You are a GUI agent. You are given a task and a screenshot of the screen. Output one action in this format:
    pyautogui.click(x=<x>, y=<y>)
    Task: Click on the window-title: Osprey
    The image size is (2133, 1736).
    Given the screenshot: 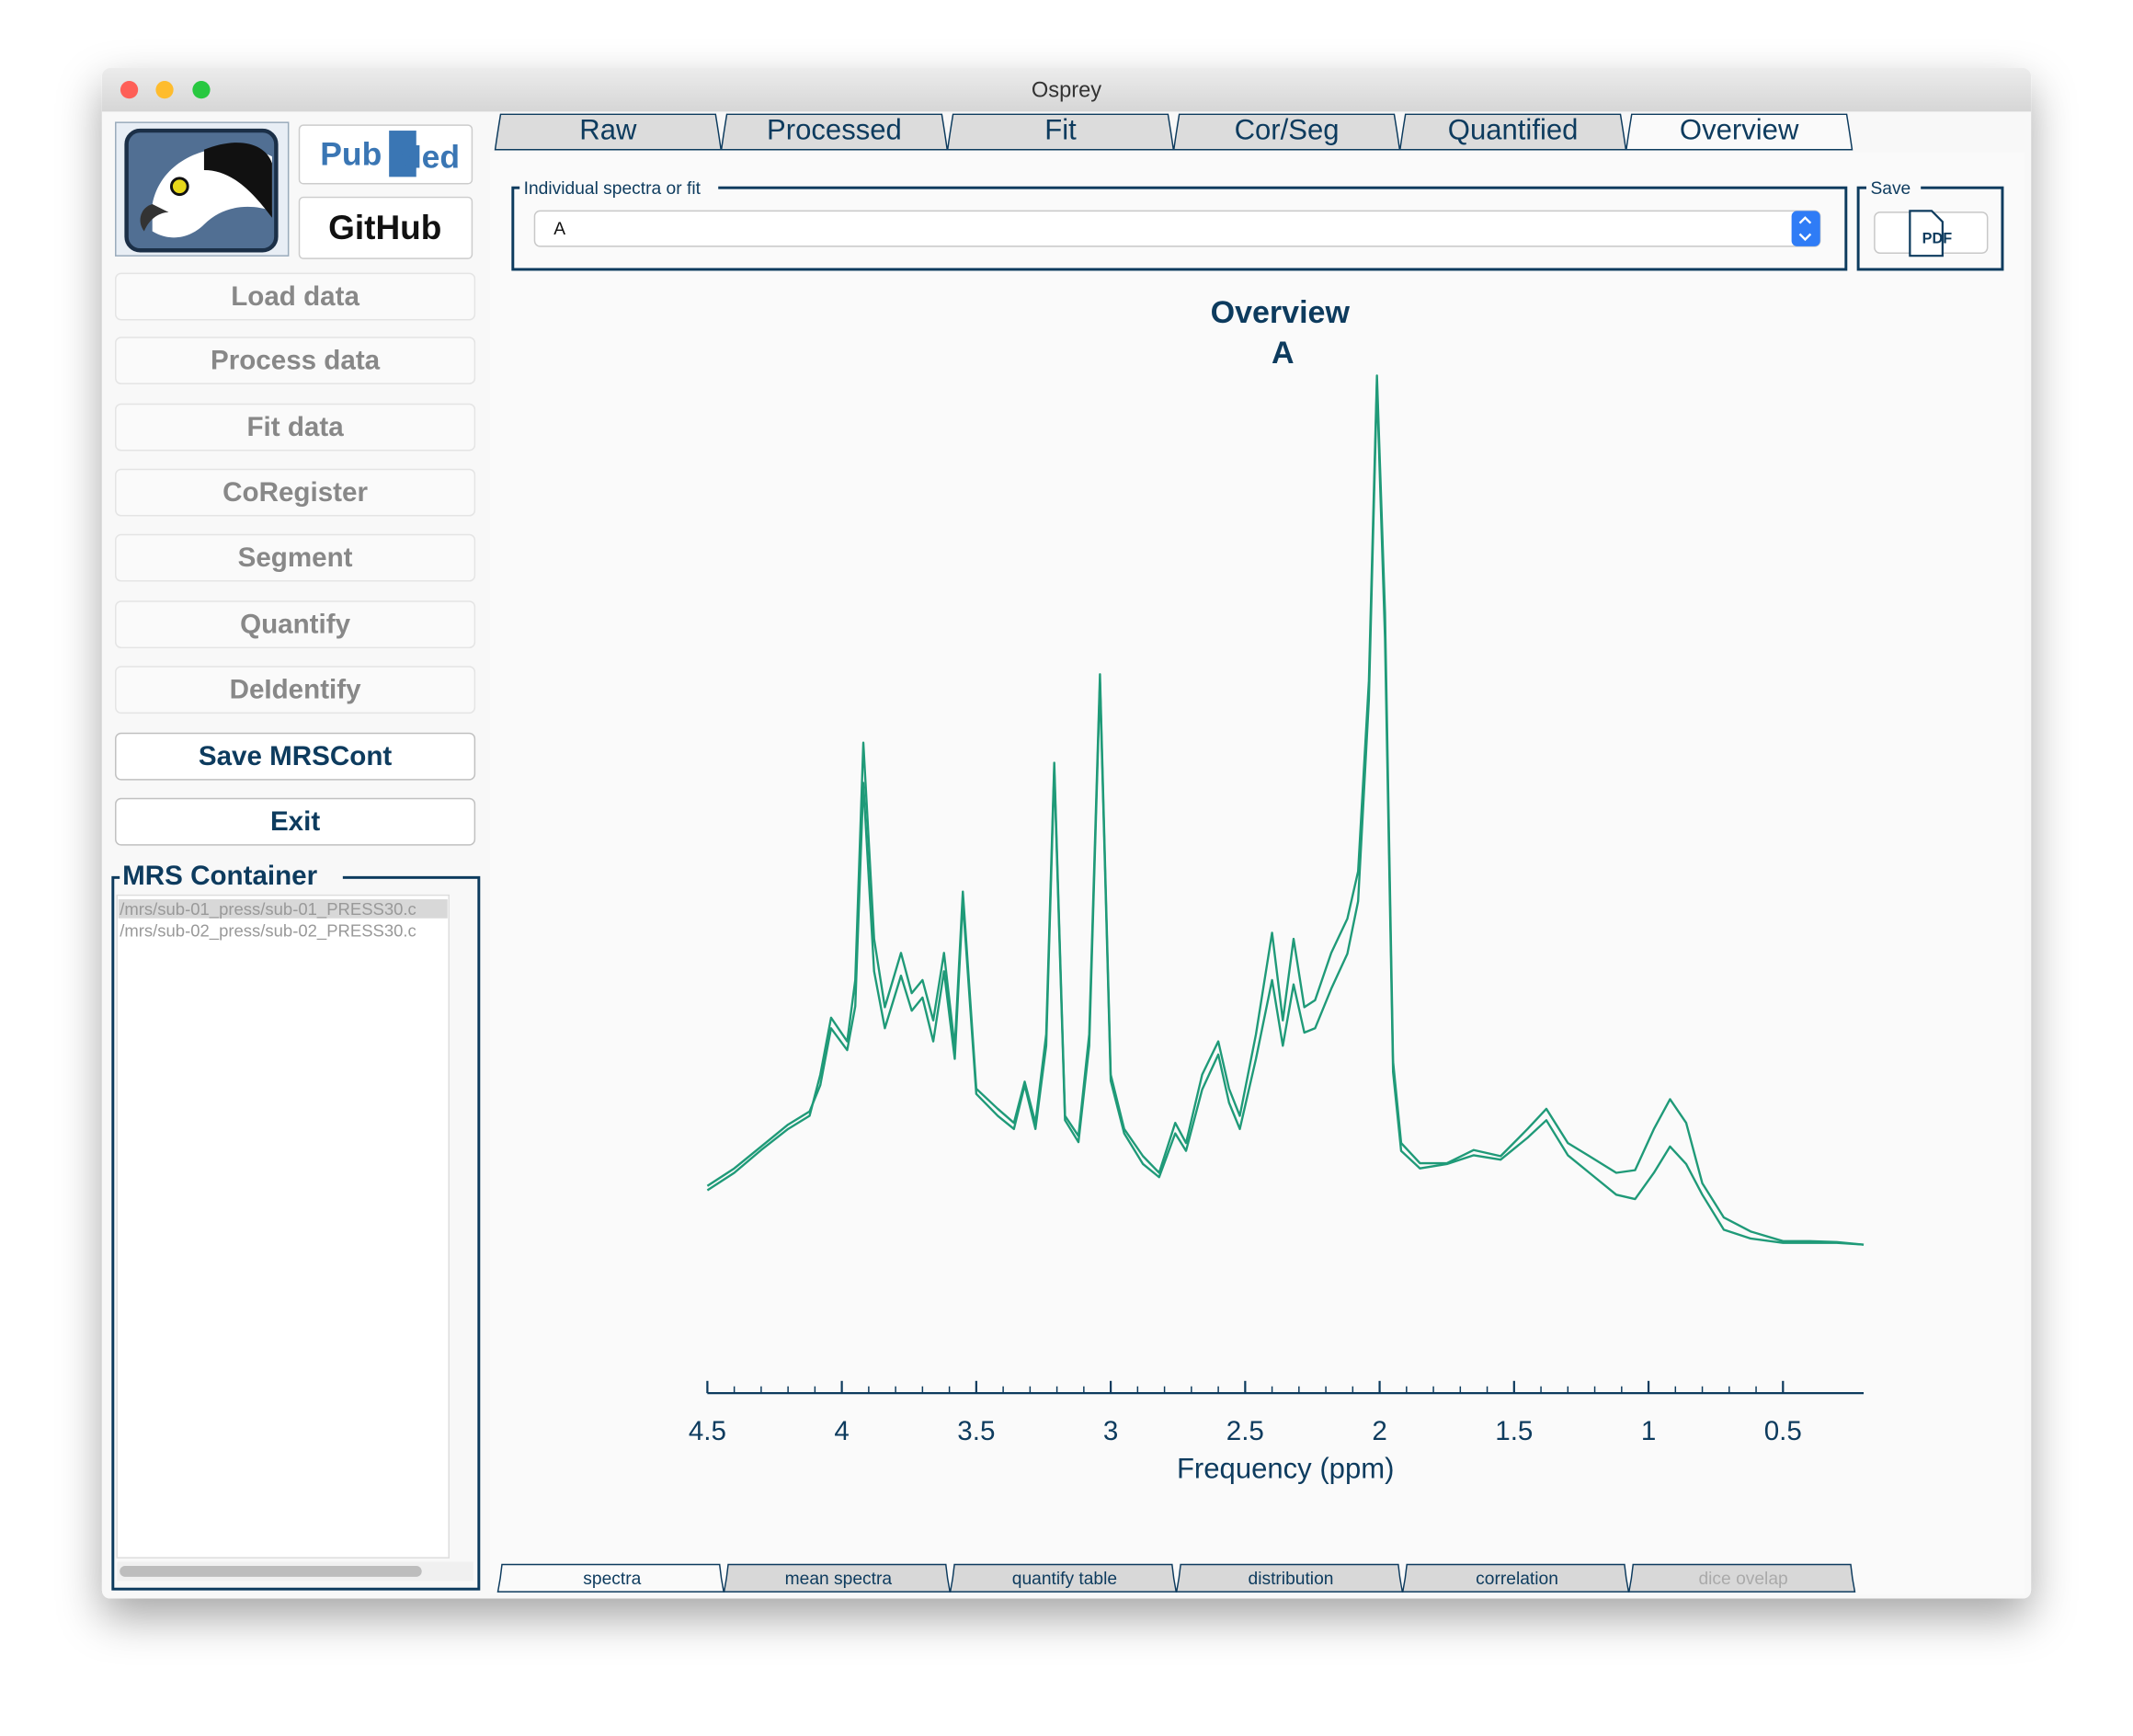 What is the action you would take?
    pyautogui.click(x=1066, y=90)
    